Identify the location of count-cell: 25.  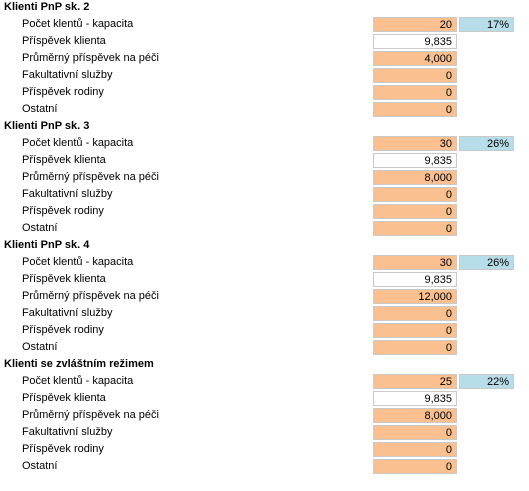
(415, 381).